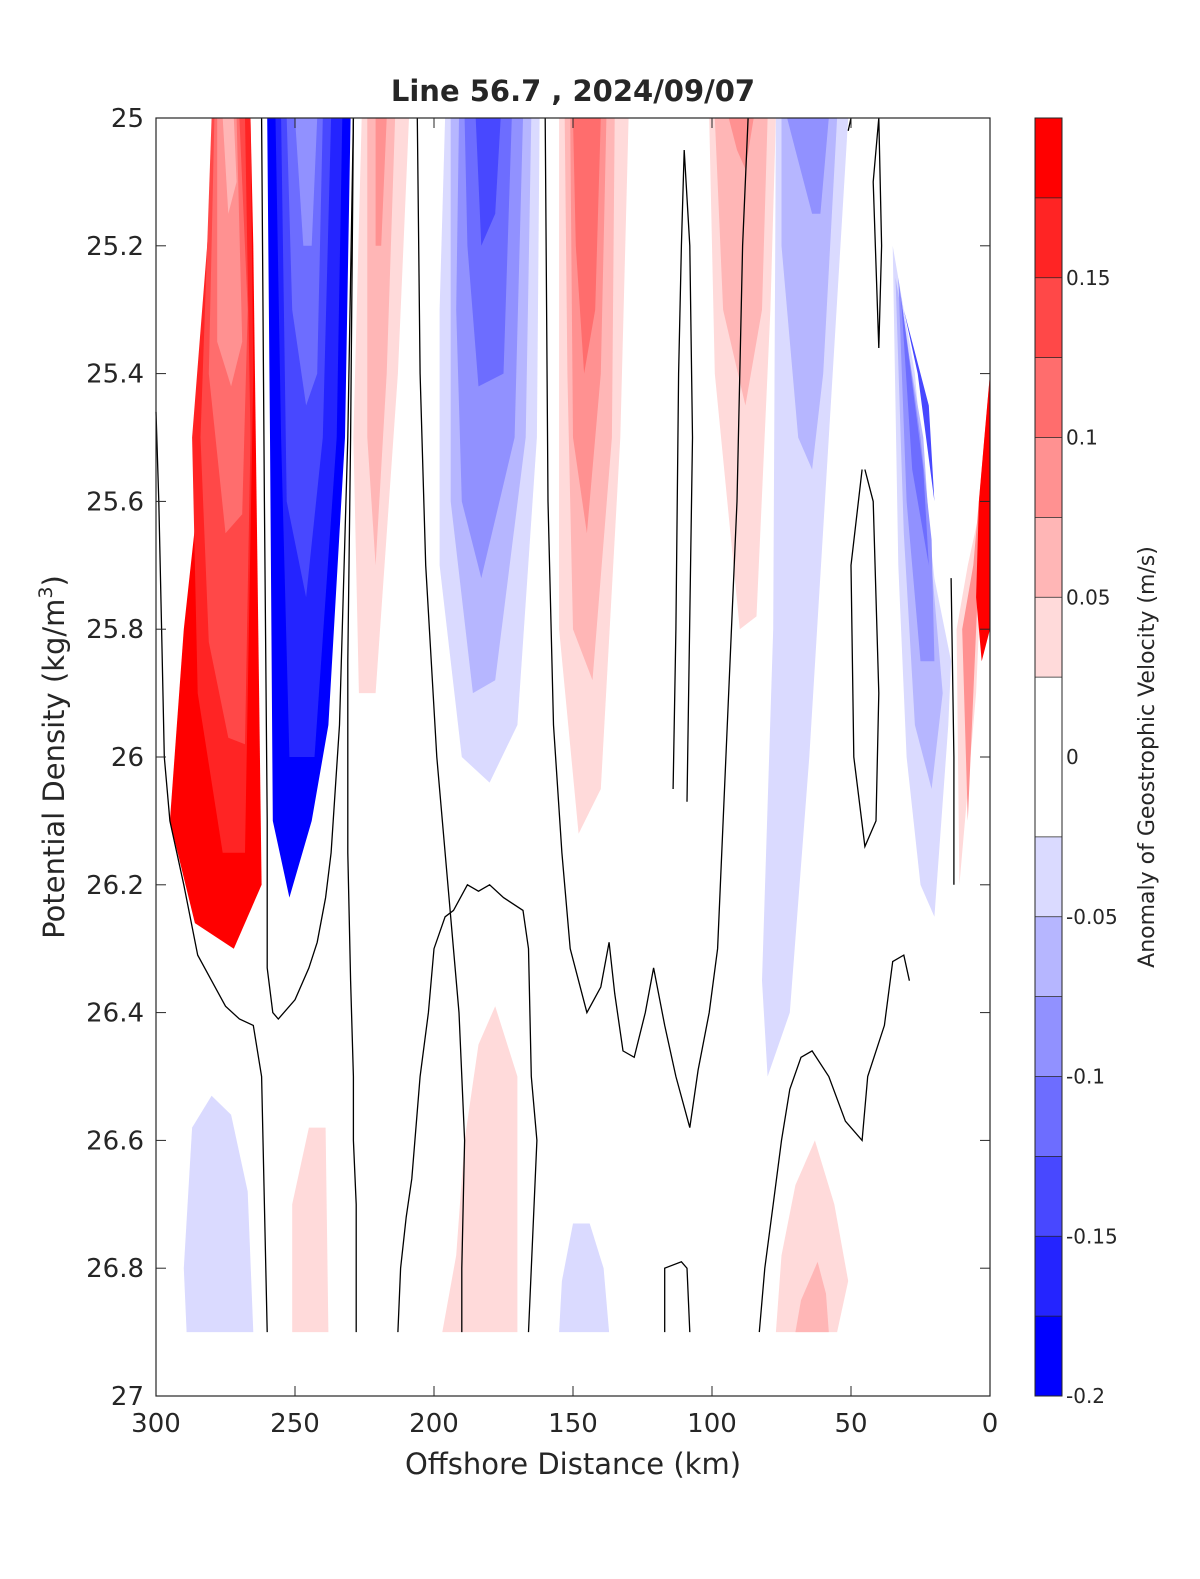 This screenshot has height=1579, width=1200. Describe the element at coordinates (1092, 1236) in the screenshot. I see `colorbar-tick-label: -0.15` at that location.